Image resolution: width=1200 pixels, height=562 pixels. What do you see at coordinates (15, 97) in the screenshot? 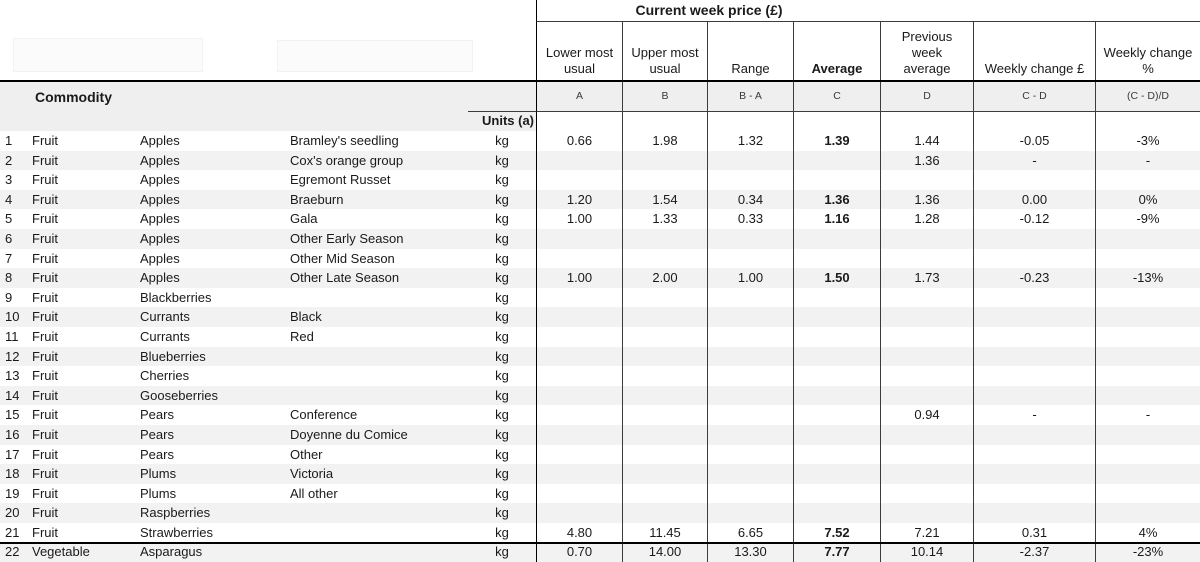
I see `formula-num-spacer` at bounding box center [15, 97].